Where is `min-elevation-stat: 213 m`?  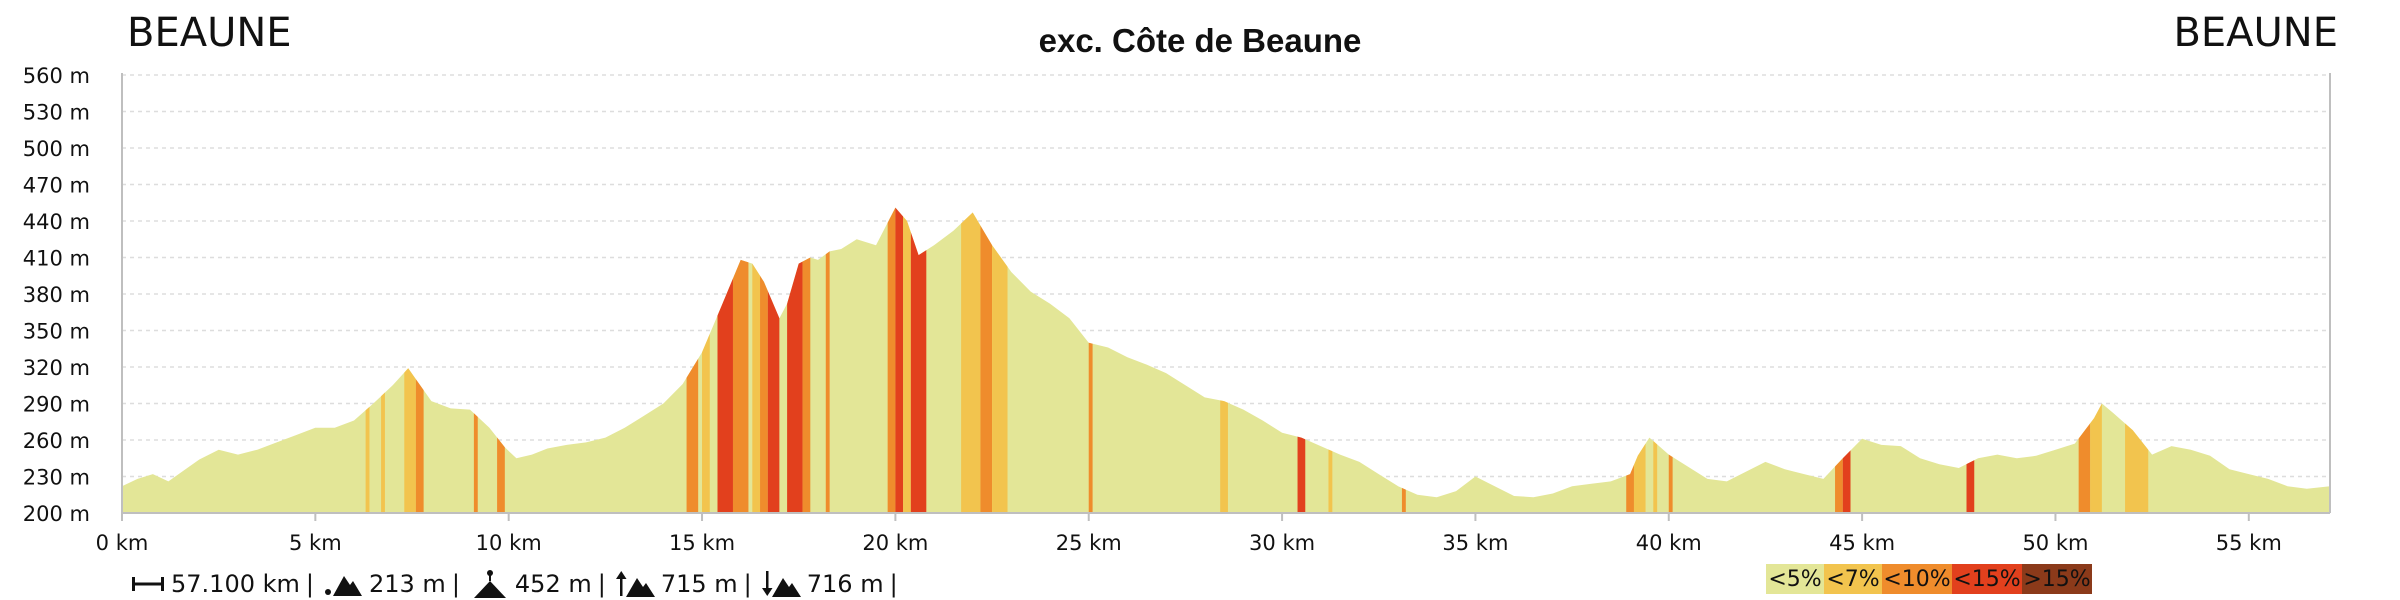
min-elevation-stat: 213 m is located at coordinates (383, 584).